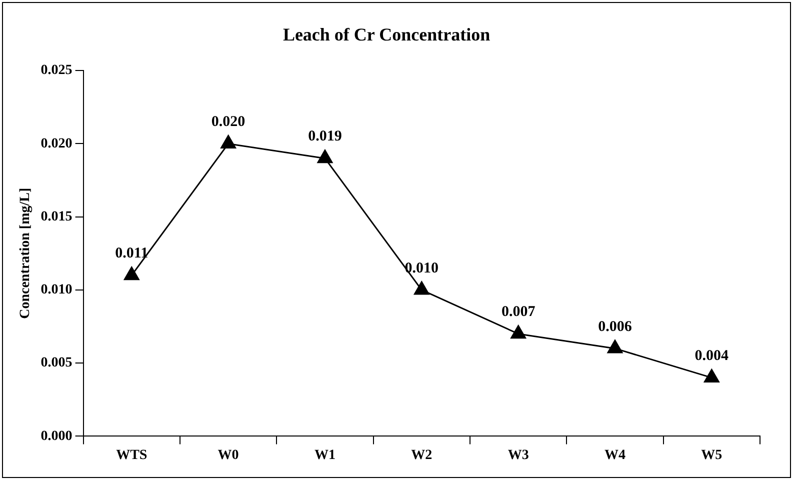 The height and width of the screenshot is (480, 793). I want to click on y-tick-label: 0.010, so click(56, 290).